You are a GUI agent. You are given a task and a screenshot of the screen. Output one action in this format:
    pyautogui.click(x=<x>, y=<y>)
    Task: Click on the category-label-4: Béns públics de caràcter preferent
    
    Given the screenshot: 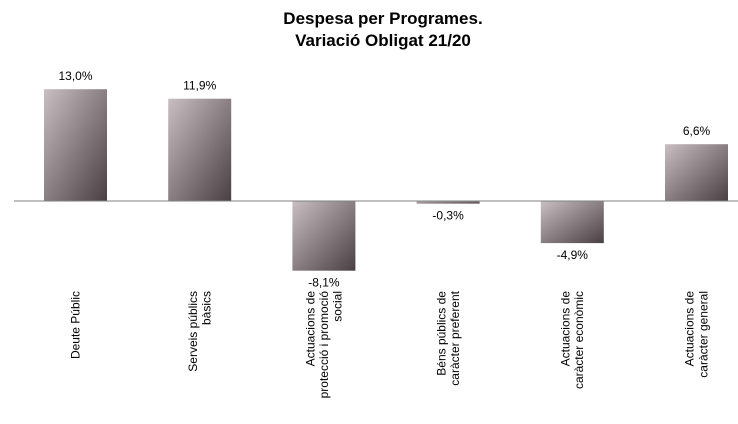 What is the action you would take?
    pyautogui.click(x=448, y=337)
    